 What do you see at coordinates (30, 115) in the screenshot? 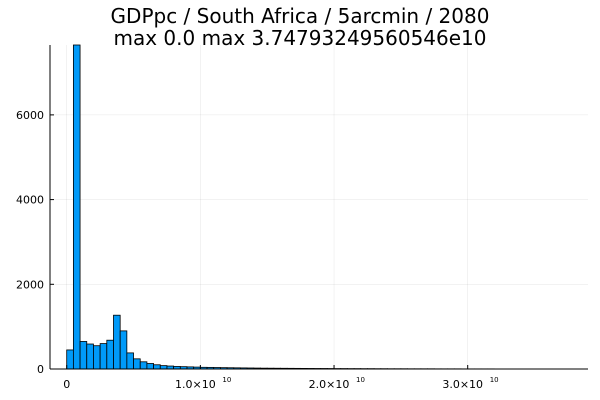
I see `y-tick-label: 6000` at bounding box center [30, 115].